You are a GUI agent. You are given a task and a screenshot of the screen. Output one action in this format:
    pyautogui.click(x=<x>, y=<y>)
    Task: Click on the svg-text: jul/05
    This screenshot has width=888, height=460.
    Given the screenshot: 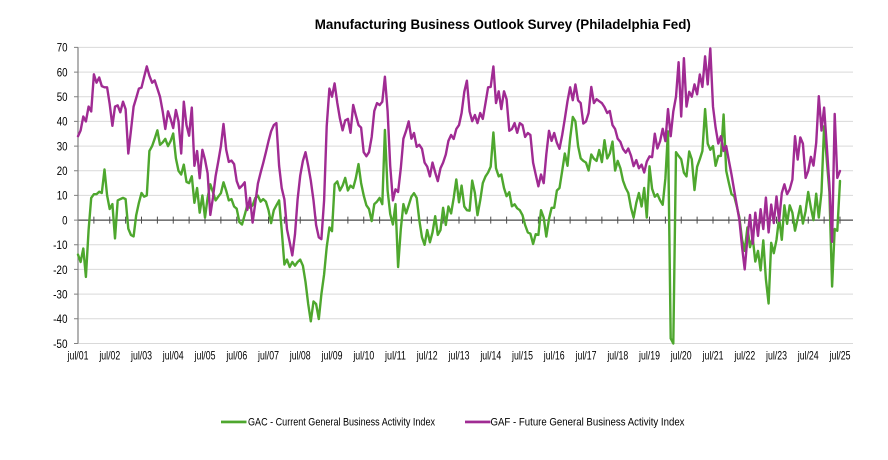 What is the action you would take?
    pyautogui.click(x=205, y=356)
    